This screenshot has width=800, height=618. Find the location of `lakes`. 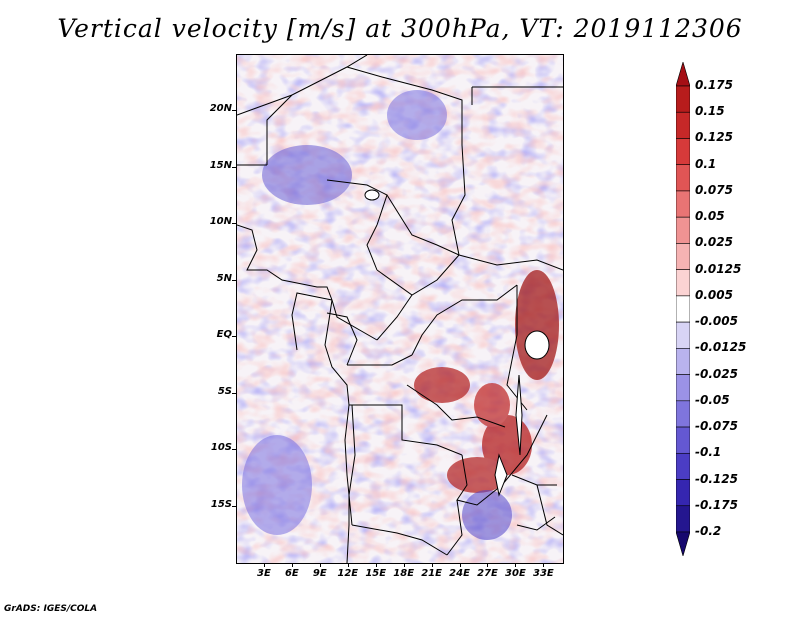

lakes is located at coordinates (457, 343).